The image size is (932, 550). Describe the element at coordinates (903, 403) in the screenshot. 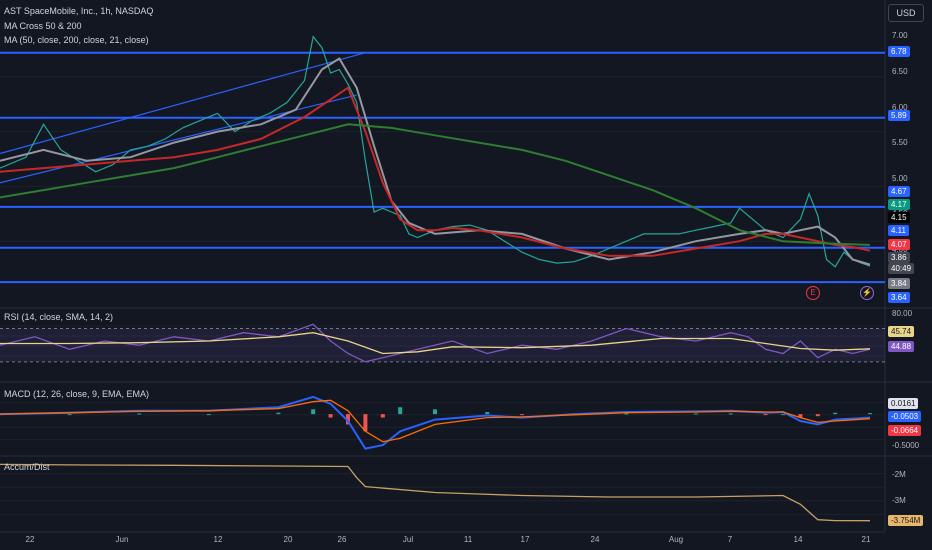

I see `macd-hist-badge: 0.0161` at that location.